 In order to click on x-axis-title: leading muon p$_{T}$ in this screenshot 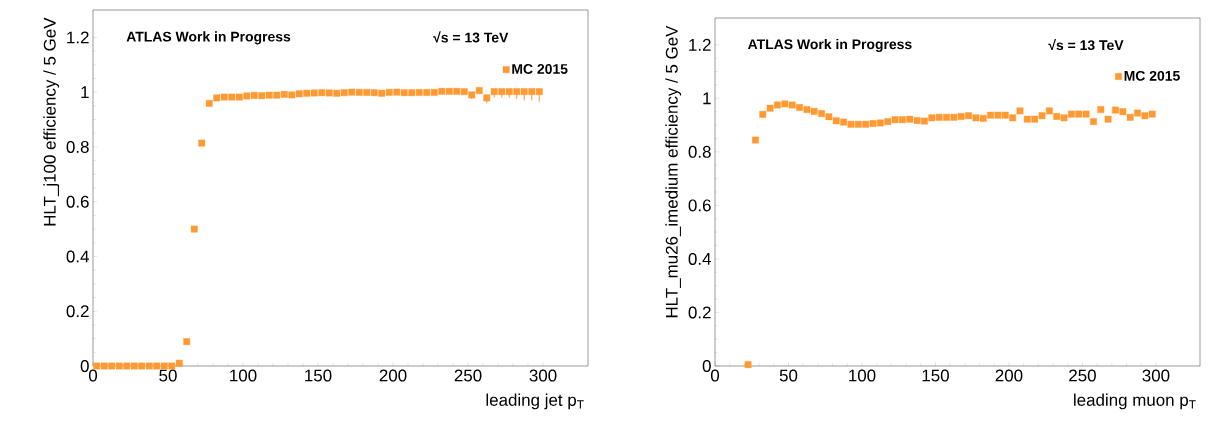, I will do `click(1135, 401)`.